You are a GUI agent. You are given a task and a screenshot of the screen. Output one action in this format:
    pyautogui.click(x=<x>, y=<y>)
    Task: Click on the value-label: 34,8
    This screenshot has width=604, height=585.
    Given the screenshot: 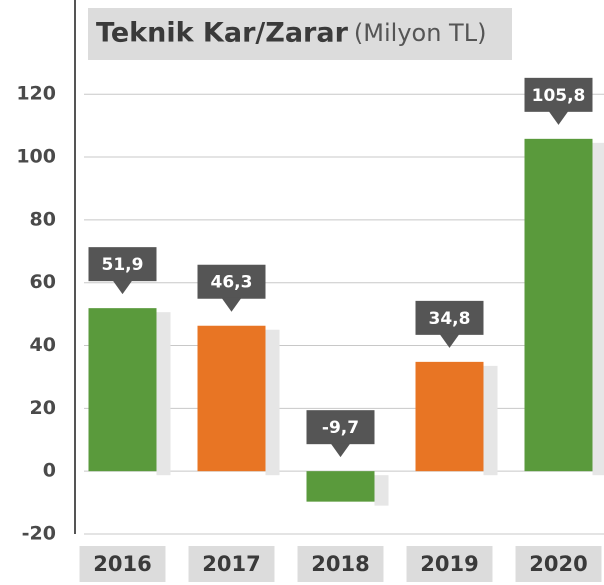 What is the action you would take?
    pyautogui.click(x=450, y=319)
    